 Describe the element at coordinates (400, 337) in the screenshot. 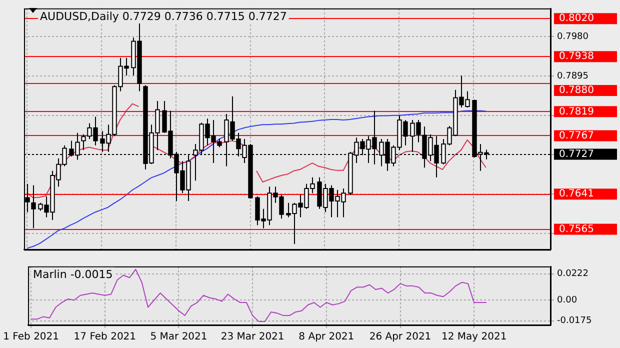

I see `x-tick-label: 26 Apr 2021` at that location.